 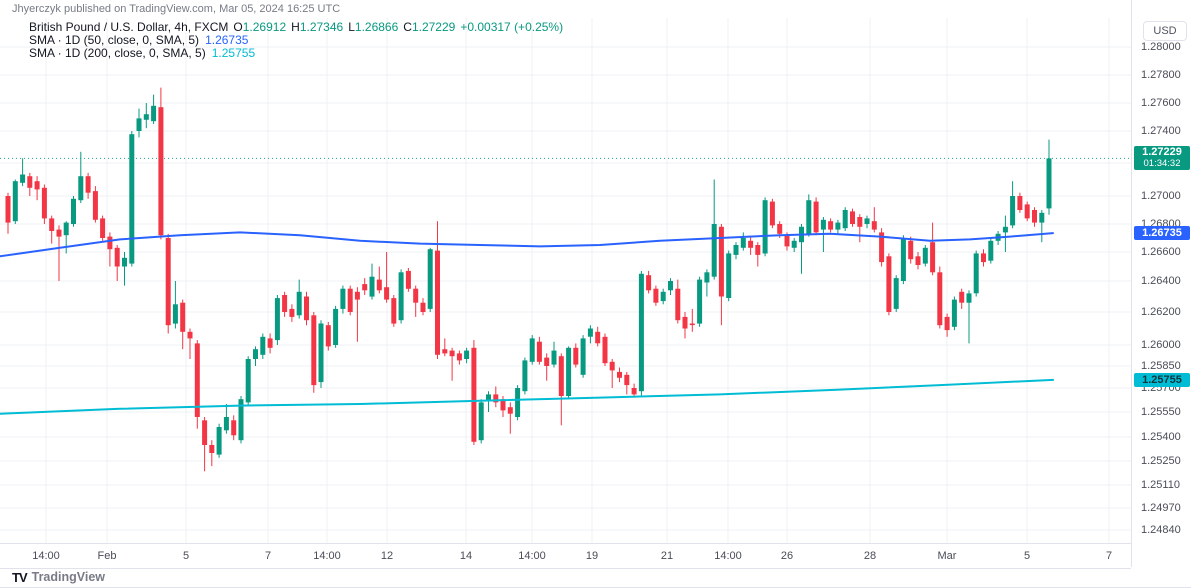 I want to click on sma200-price-badge: 1.25755, so click(x=1162, y=380).